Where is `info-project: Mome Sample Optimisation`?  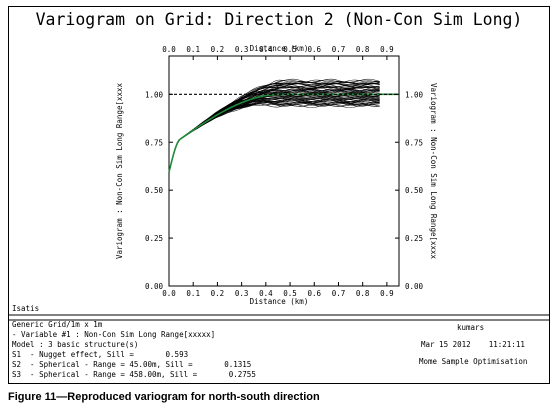
info-project: Mome Sample Optimisation is located at coordinates (473, 361).